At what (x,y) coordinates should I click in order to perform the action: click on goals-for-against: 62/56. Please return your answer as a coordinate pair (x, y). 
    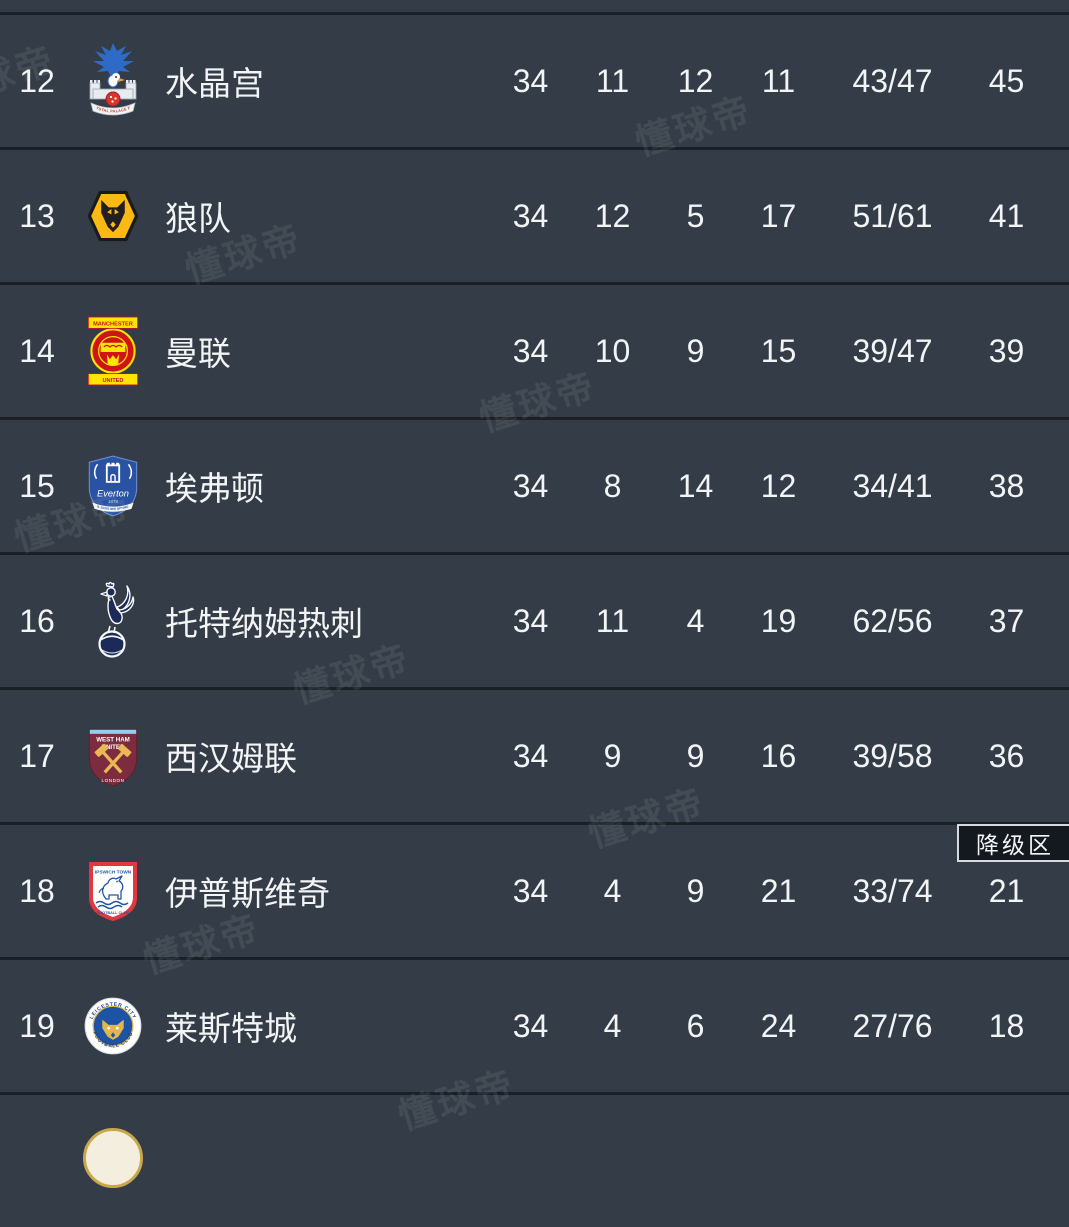
    Looking at the image, I should click on (892, 620).